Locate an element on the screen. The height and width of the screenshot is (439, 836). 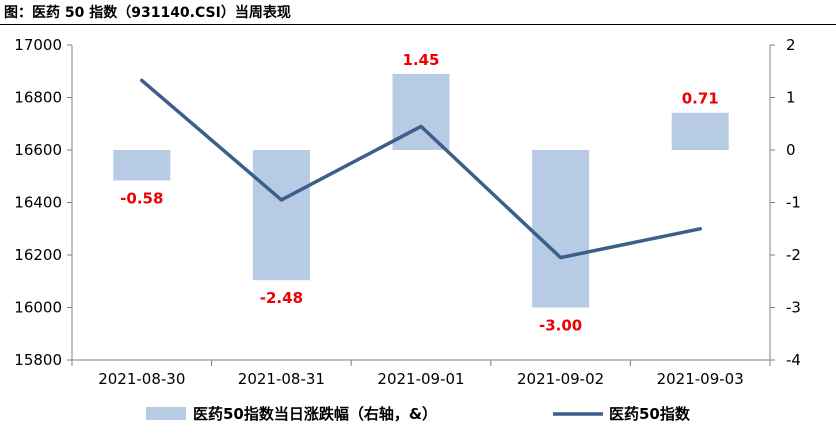
legend-bar-label: 医药50指数当日涨跌幅（右轴，&） is located at coordinates (315, 414).